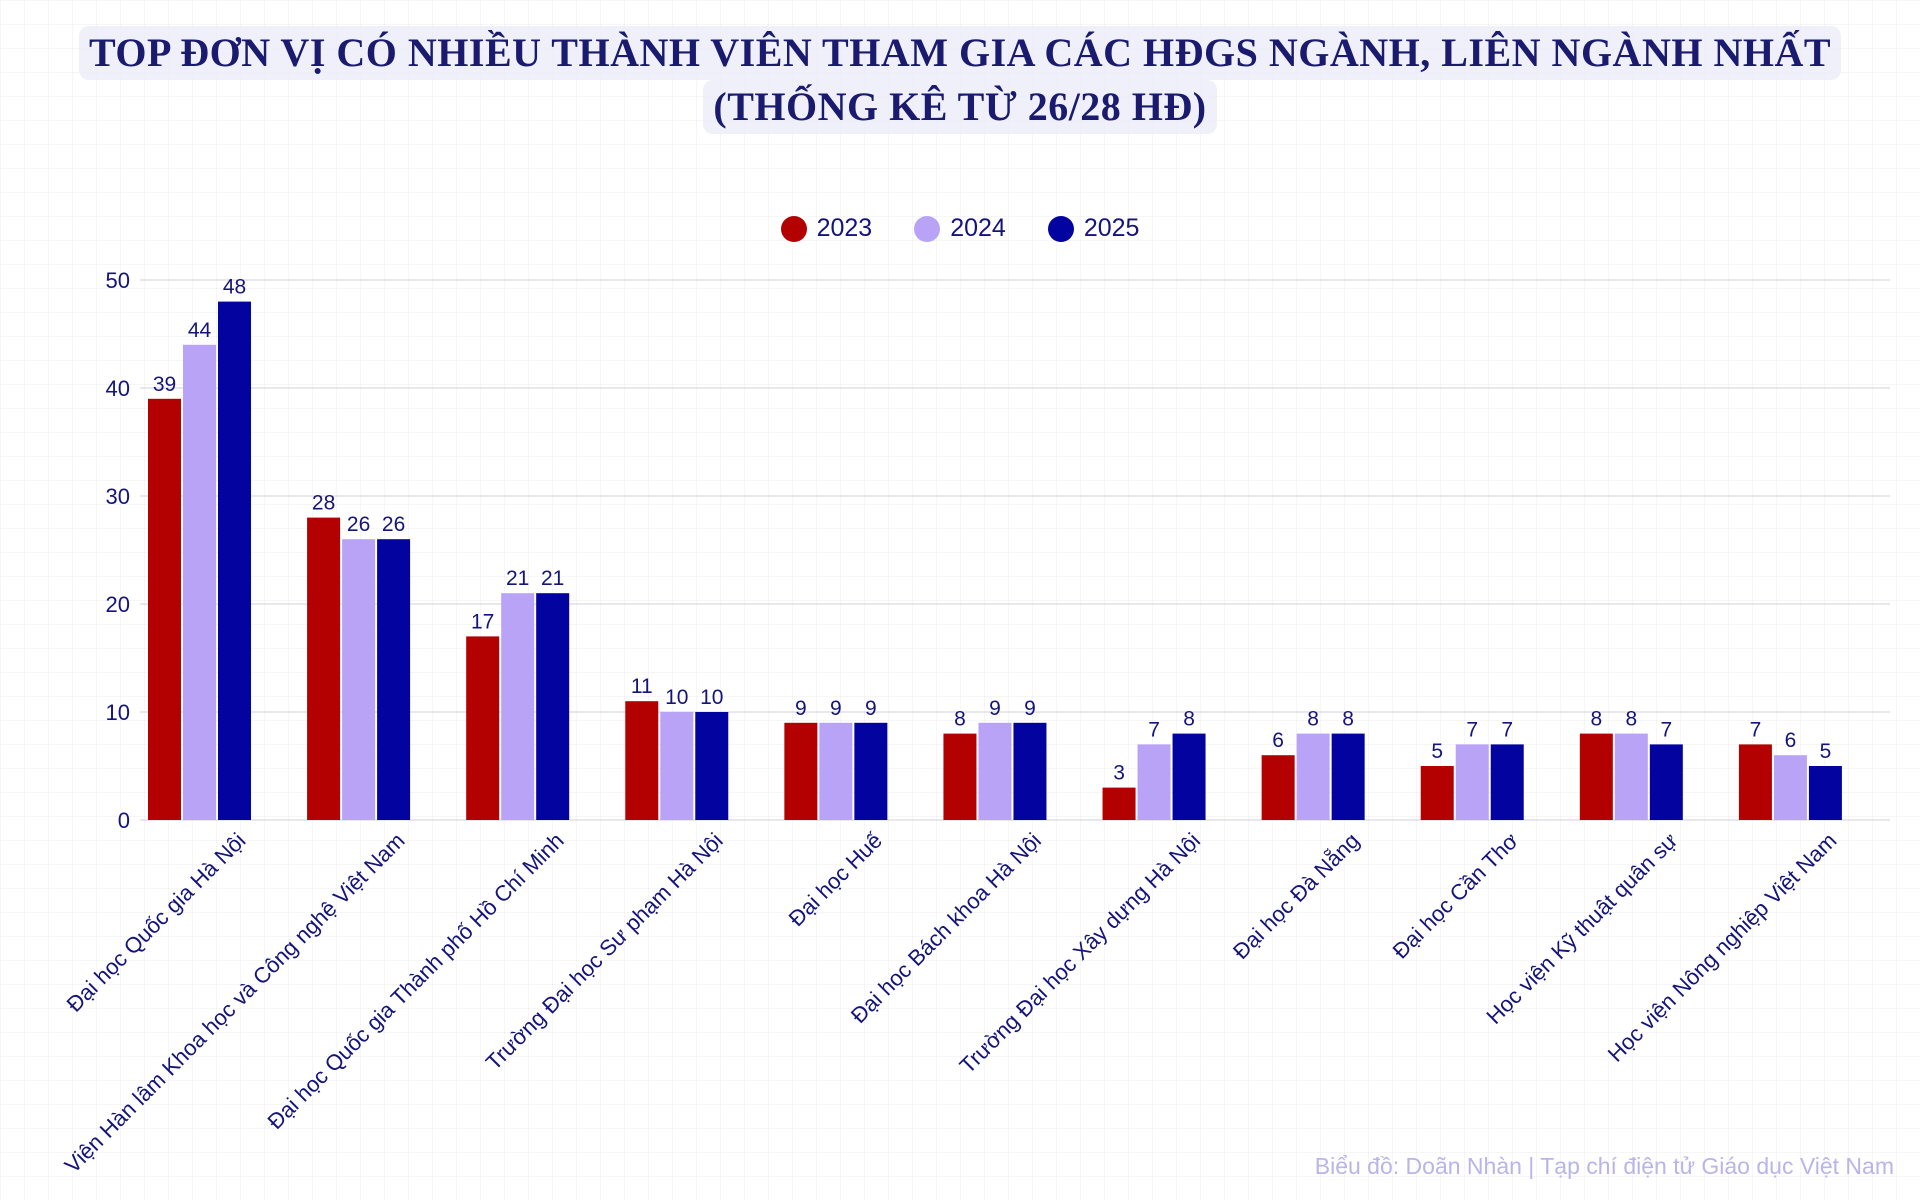  Describe the element at coordinates (1278, 740) in the screenshot. I see `data-label-2023-7: 6` at that location.